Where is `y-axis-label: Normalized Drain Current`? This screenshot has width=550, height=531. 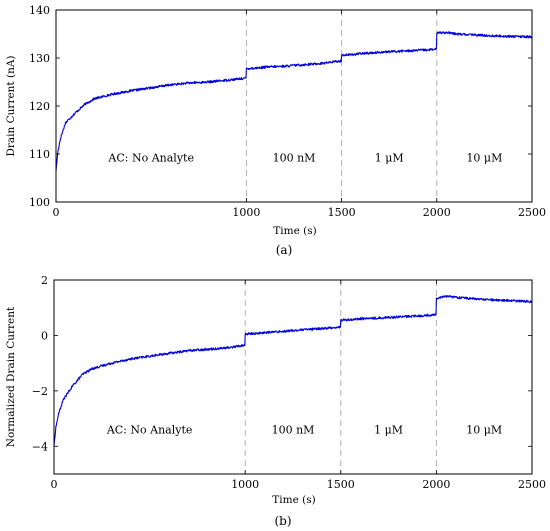 y-axis-label: Normalized Drain Current is located at coordinates (11, 376).